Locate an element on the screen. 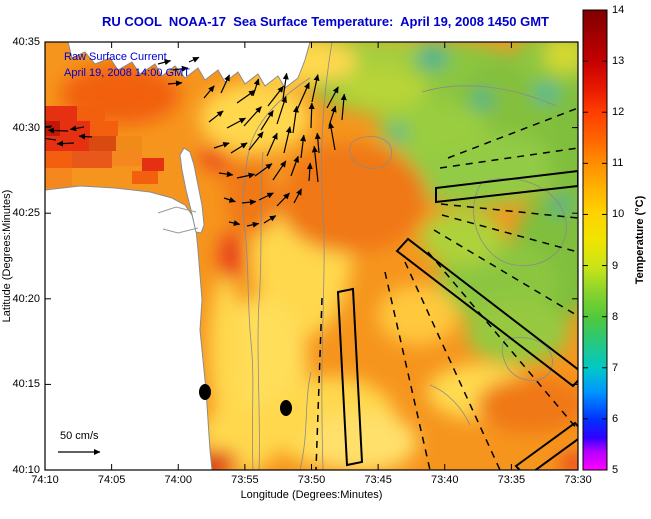 This screenshot has width=651, height=519. x-tick-label: 73:35 is located at coordinates (511, 480).